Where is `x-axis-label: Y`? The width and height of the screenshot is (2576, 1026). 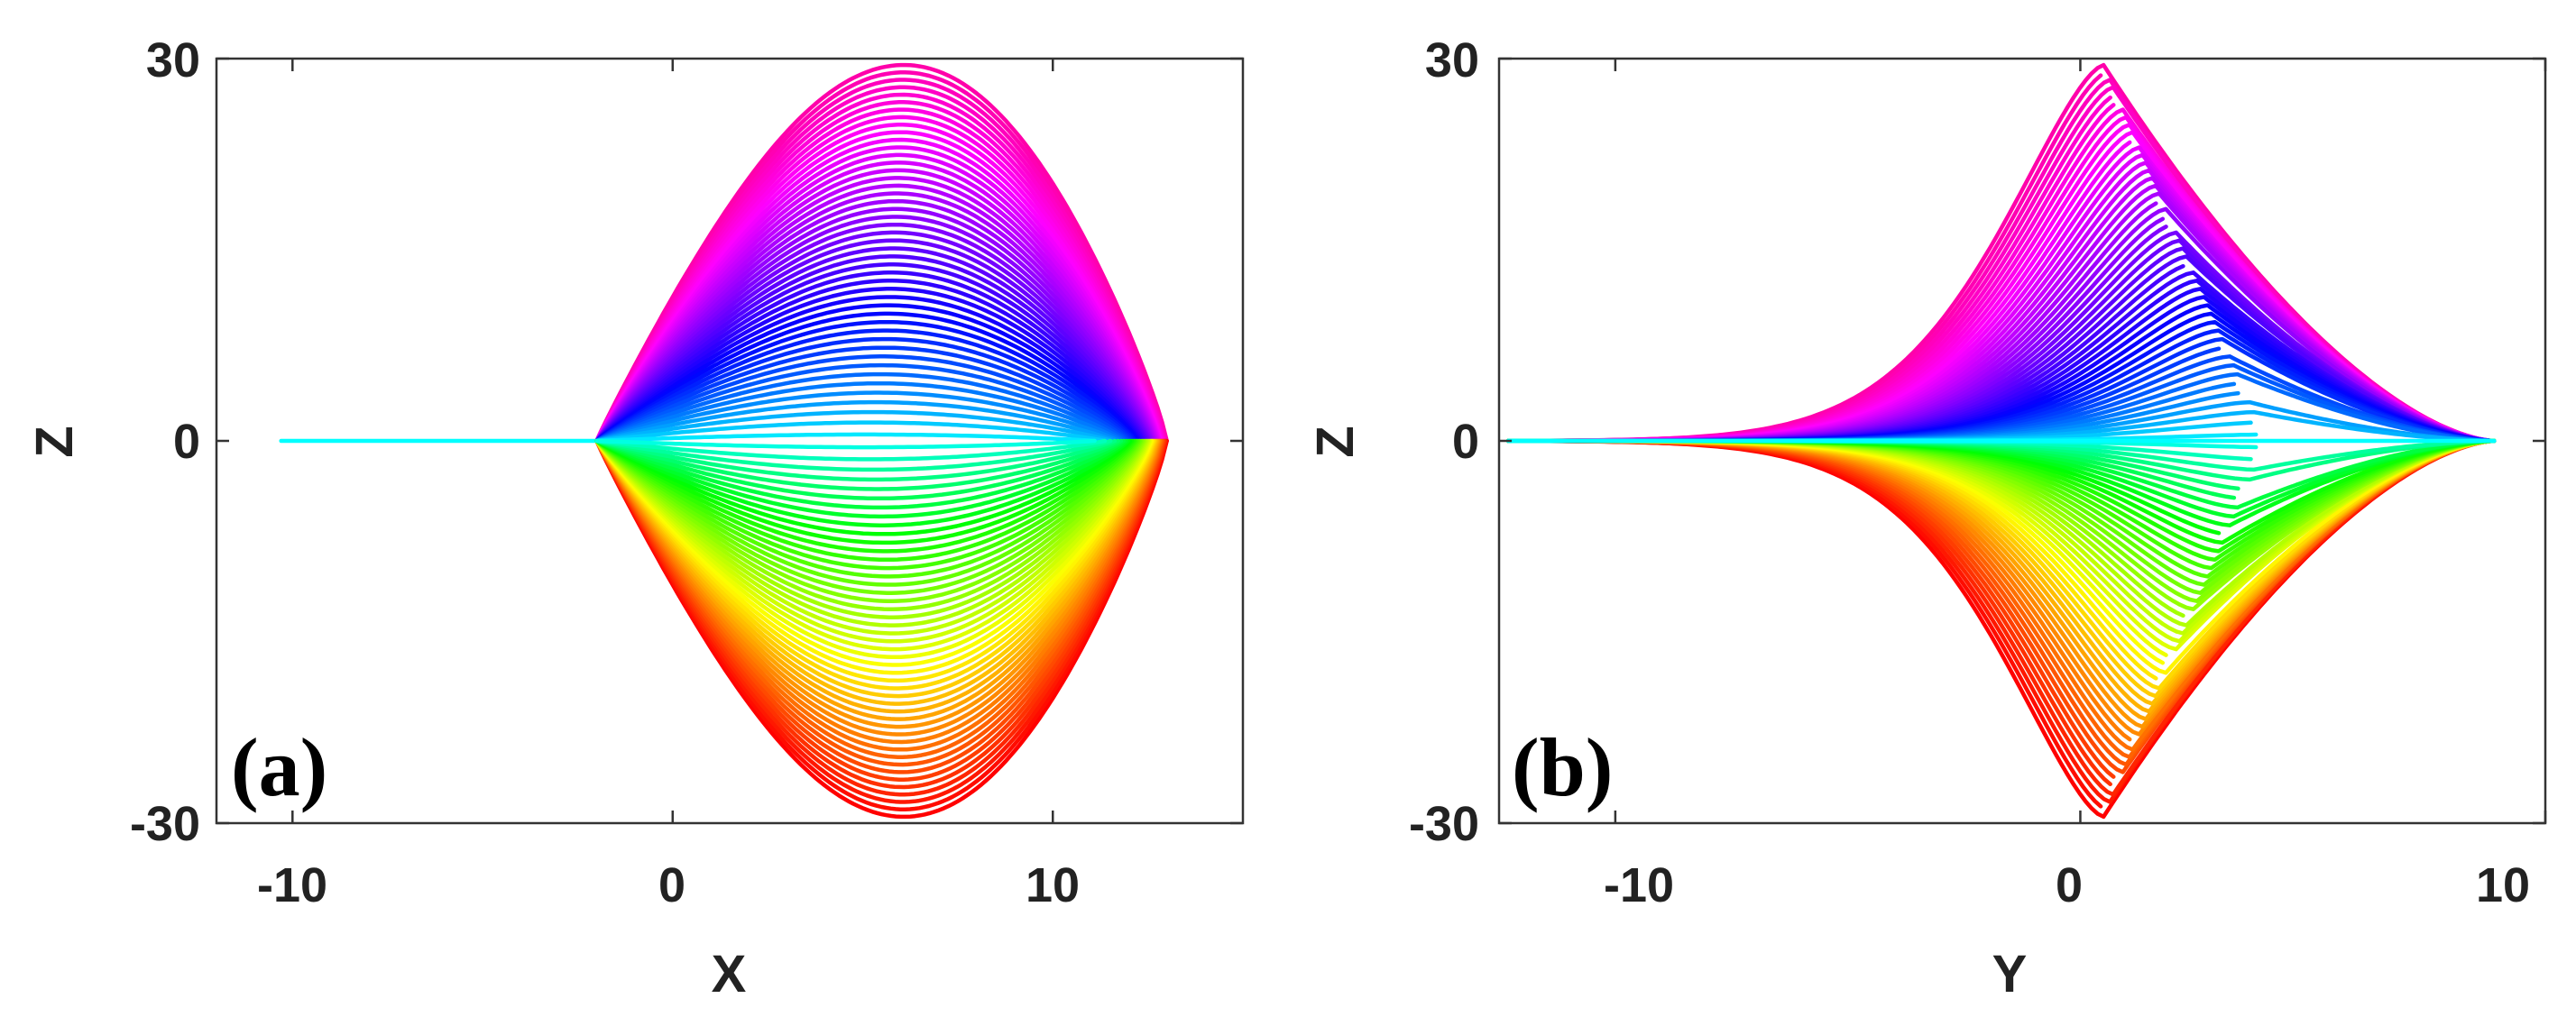 x-axis-label: Y is located at coordinates (2010, 974).